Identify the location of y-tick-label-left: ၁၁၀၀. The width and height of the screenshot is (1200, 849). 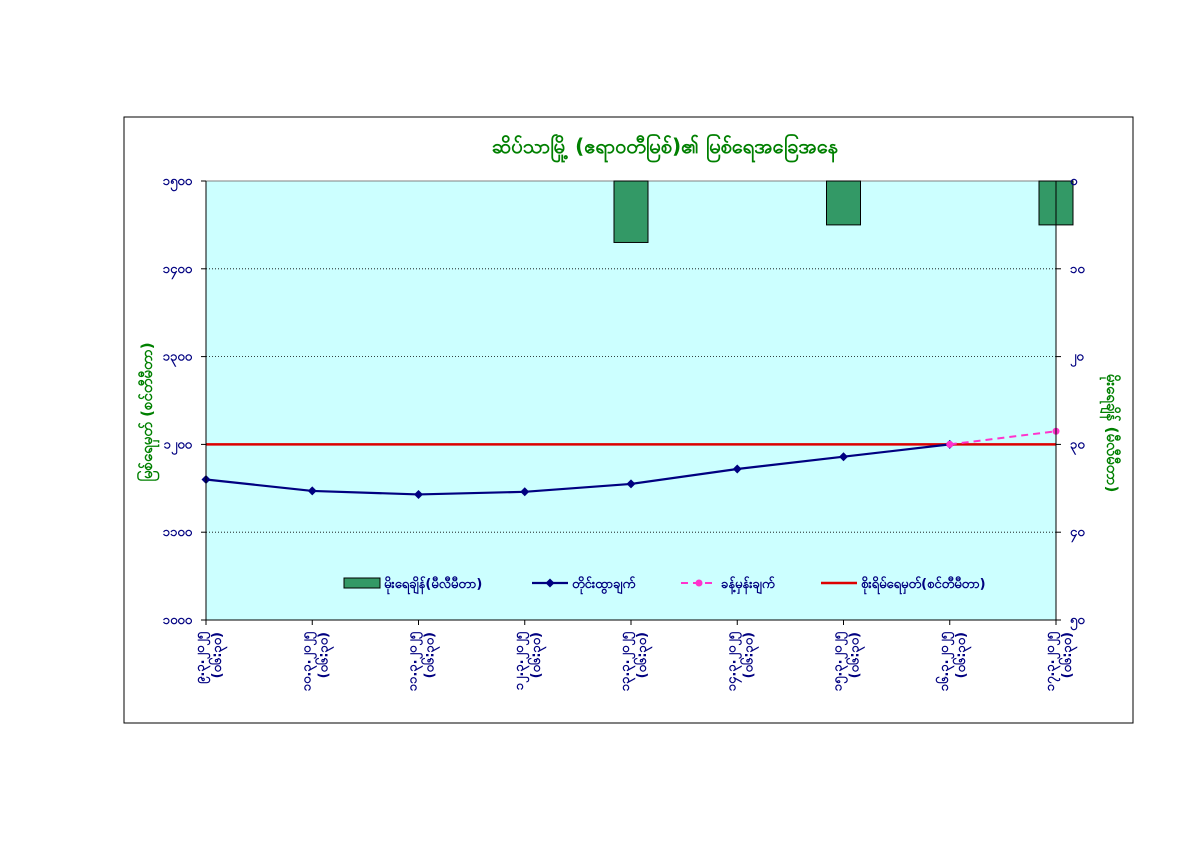
(178, 532).